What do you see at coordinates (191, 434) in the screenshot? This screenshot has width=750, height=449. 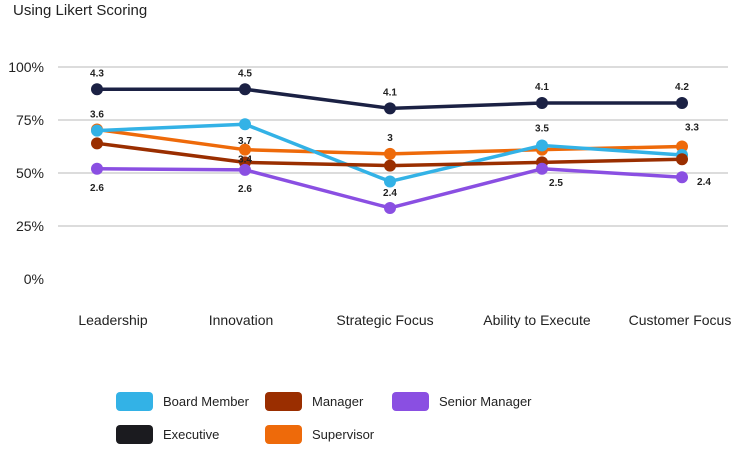 I see `legend-label: Executive` at bounding box center [191, 434].